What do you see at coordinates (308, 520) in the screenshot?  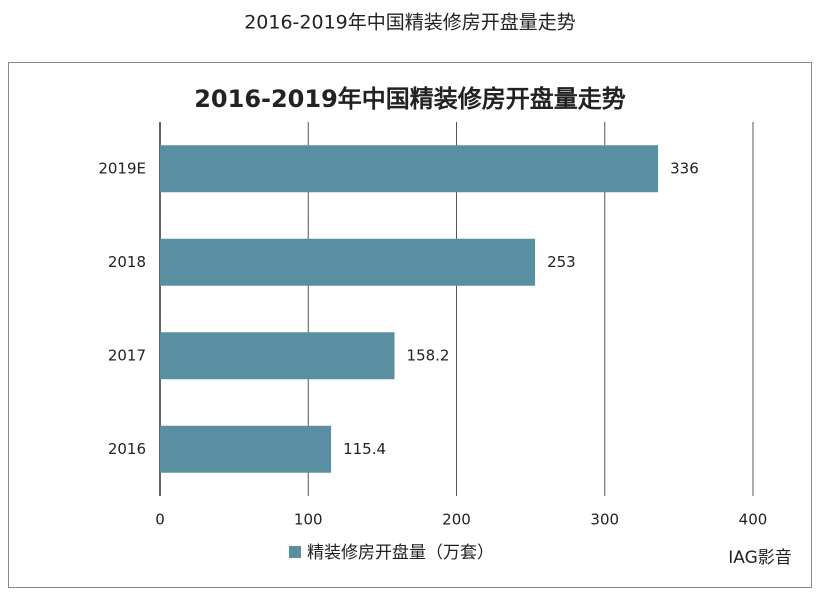 I see `x-tick-label: 100` at bounding box center [308, 520].